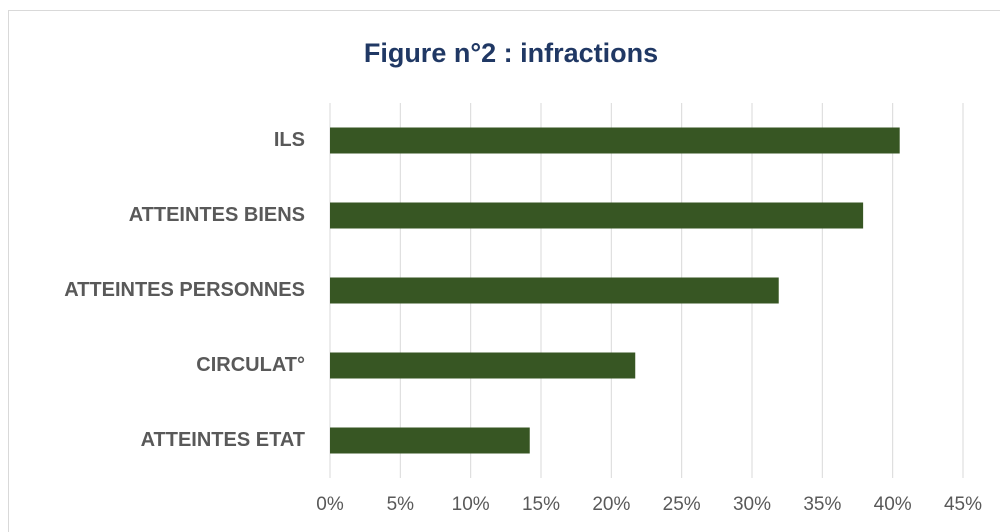 The image size is (1000, 532). Describe the element at coordinates (822, 504) in the screenshot. I see `x-tick-label: 35%` at that location.